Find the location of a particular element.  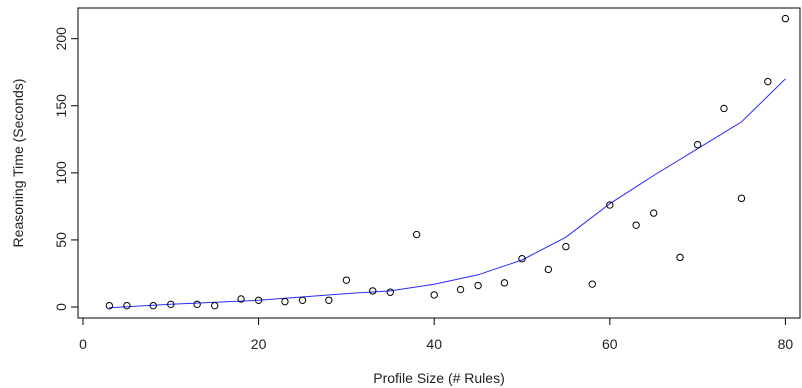

x-tick-label: 0 is located at coordinates (83, 344).